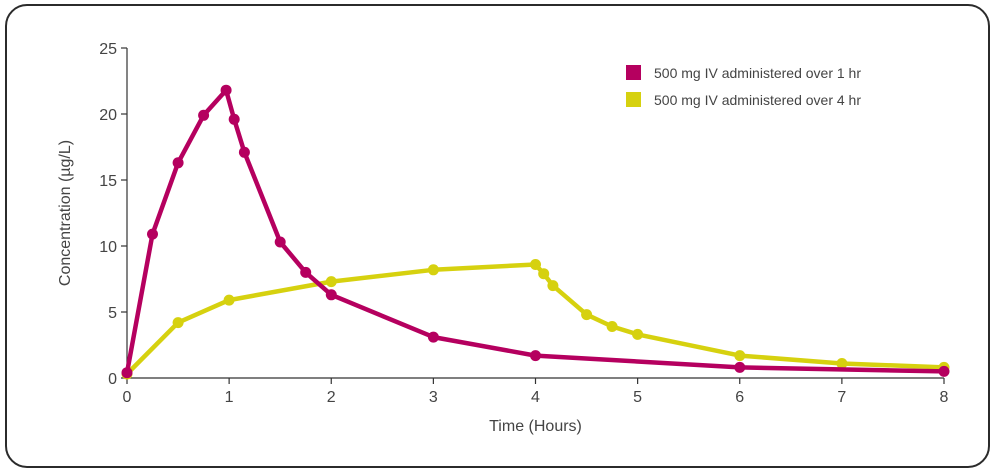 The width and height of the screenshot is (995, 473). I want to click on legend-label: 500 mg IV administered over 4 hr, so click(757, 100).